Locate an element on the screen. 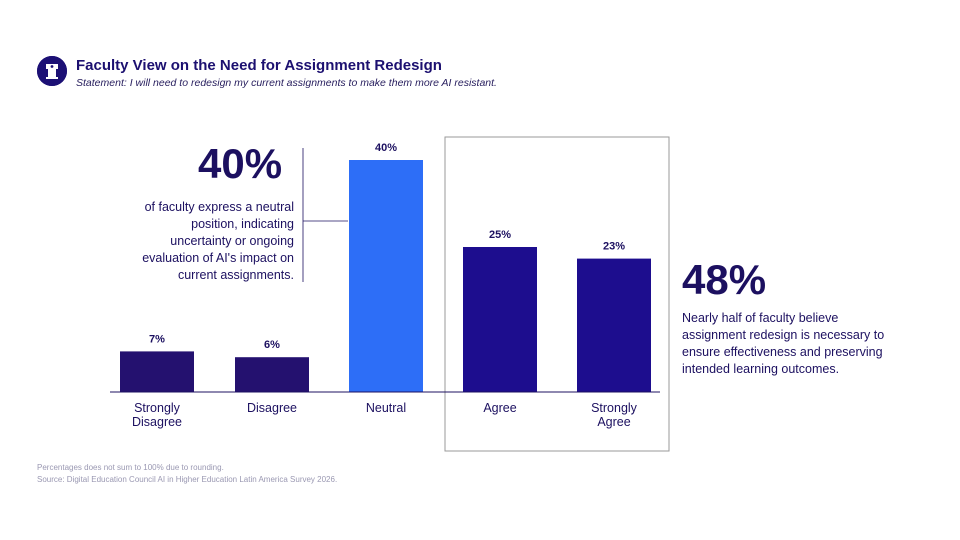 The height and width of the screenshot is (540, 960). bar-neutral is located at coordinates (386, 276).